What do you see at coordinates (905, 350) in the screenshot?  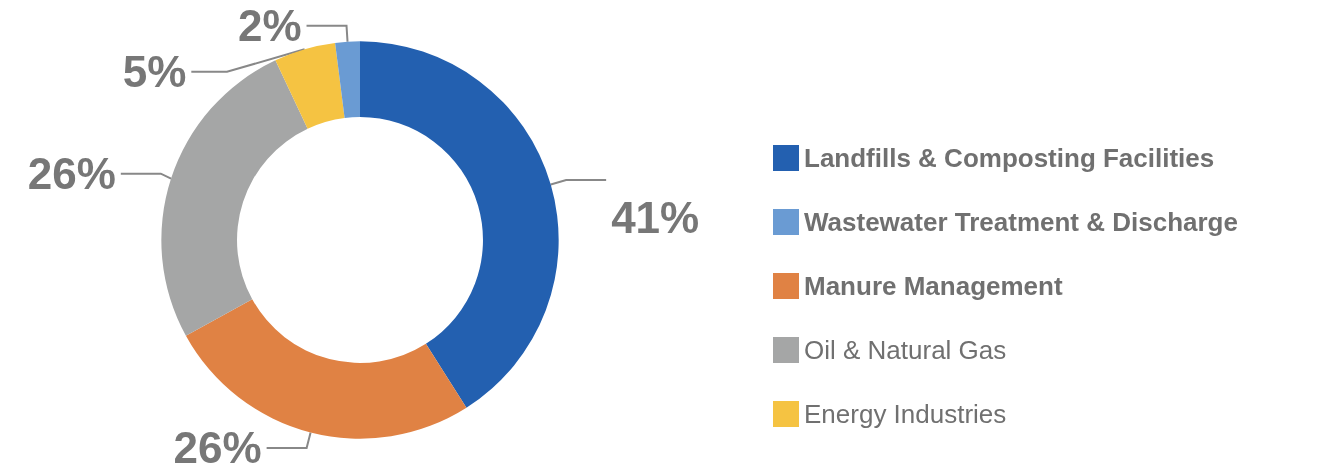 I see `legend-label: Oil & Natural Gas` at bounding box center [905, 350].